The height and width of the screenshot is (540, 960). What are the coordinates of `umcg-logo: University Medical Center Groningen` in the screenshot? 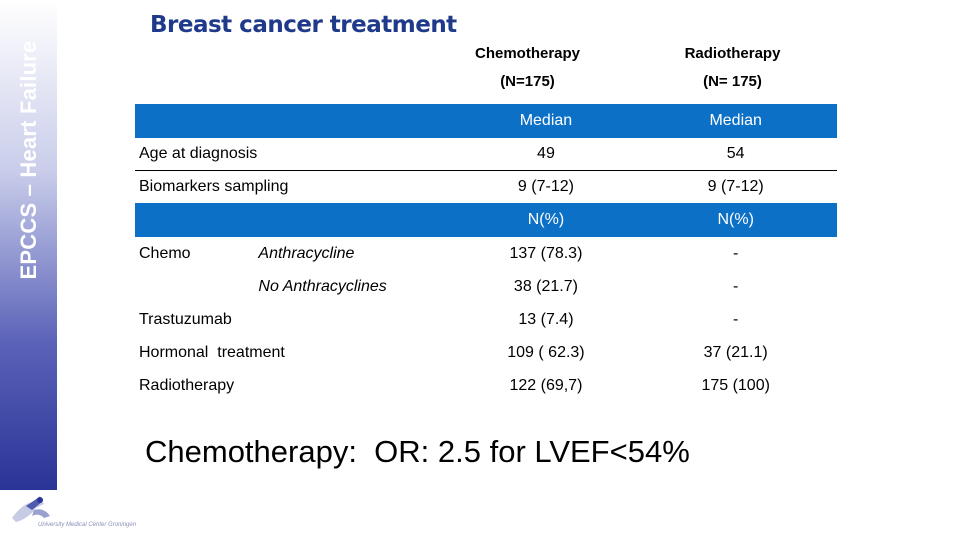 It's located at (104, 513).